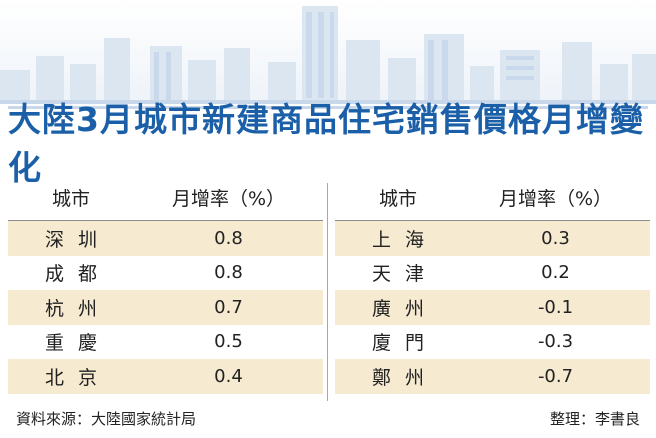  What do you see at coordinates (165, 342) in the screenshot?
I see `table-row: 重慶 0.5` at bounding box center [165, 342].